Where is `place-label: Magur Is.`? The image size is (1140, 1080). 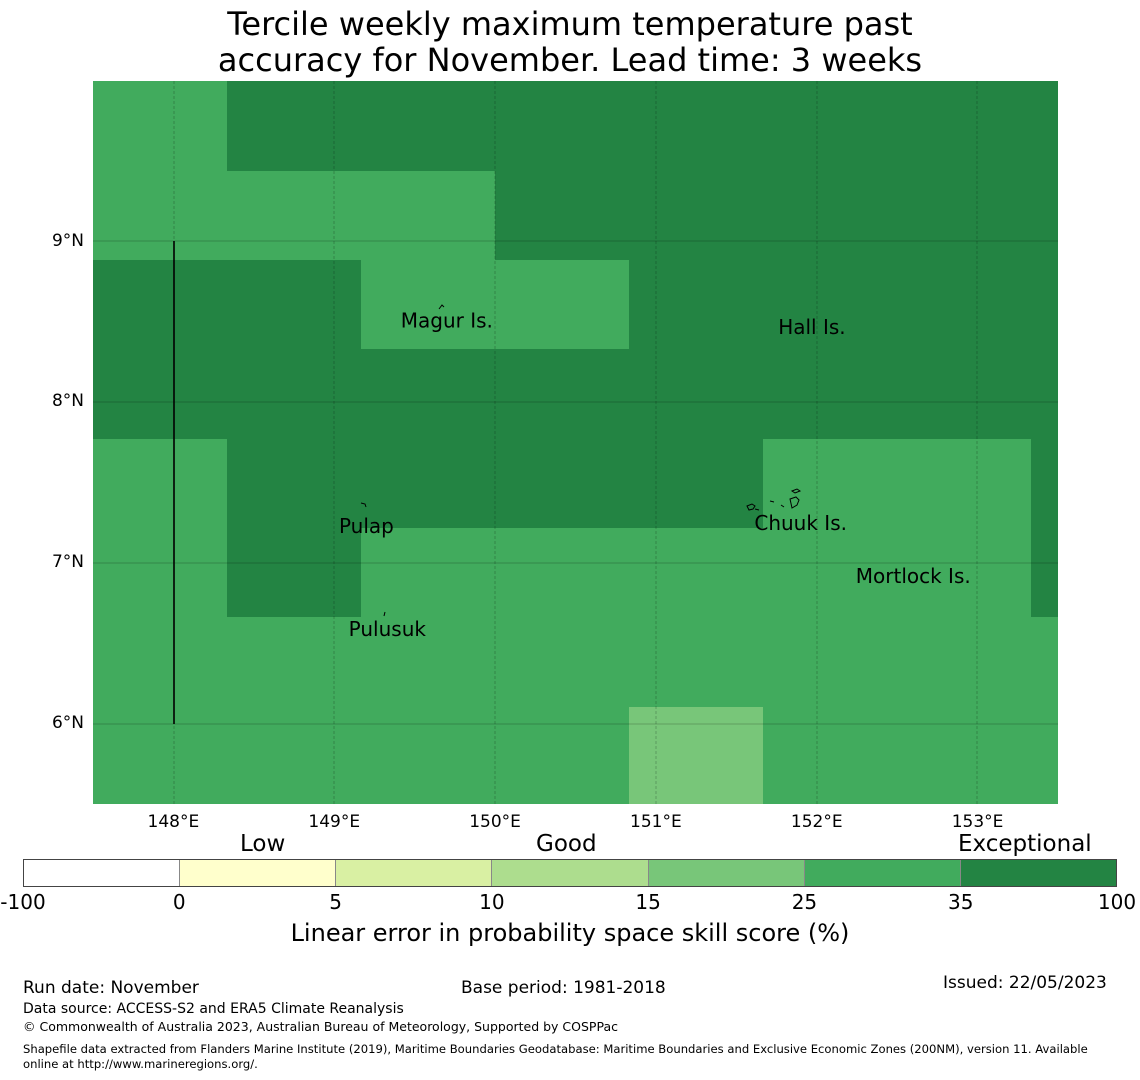 place-label: Magur Is. is located at coordinates (447, 321).